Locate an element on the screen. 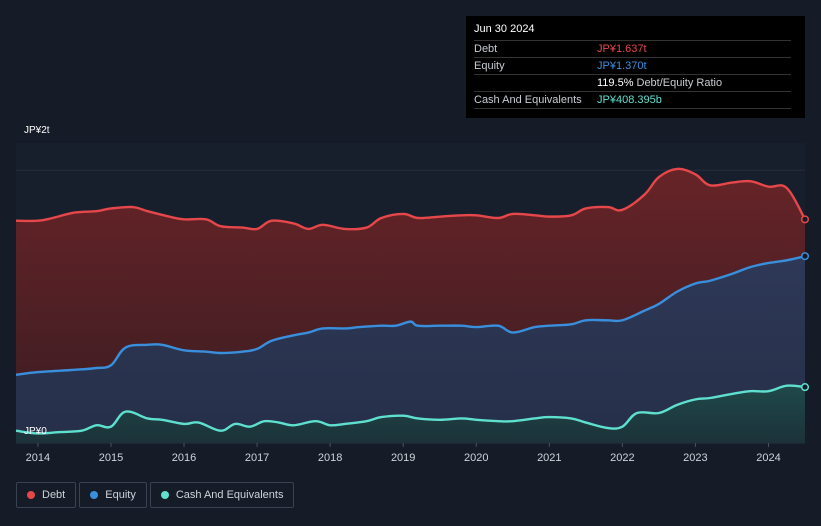 This screenshot has width=821, height=526. legend-cash-label: Cash And Equivalents is located at coordinates (229, 495).